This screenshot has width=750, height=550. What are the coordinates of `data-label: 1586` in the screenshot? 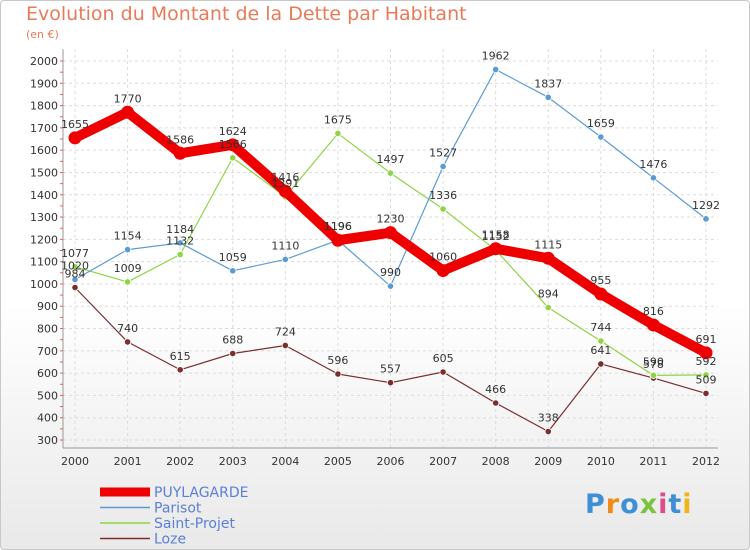 It's located at (180, 139).